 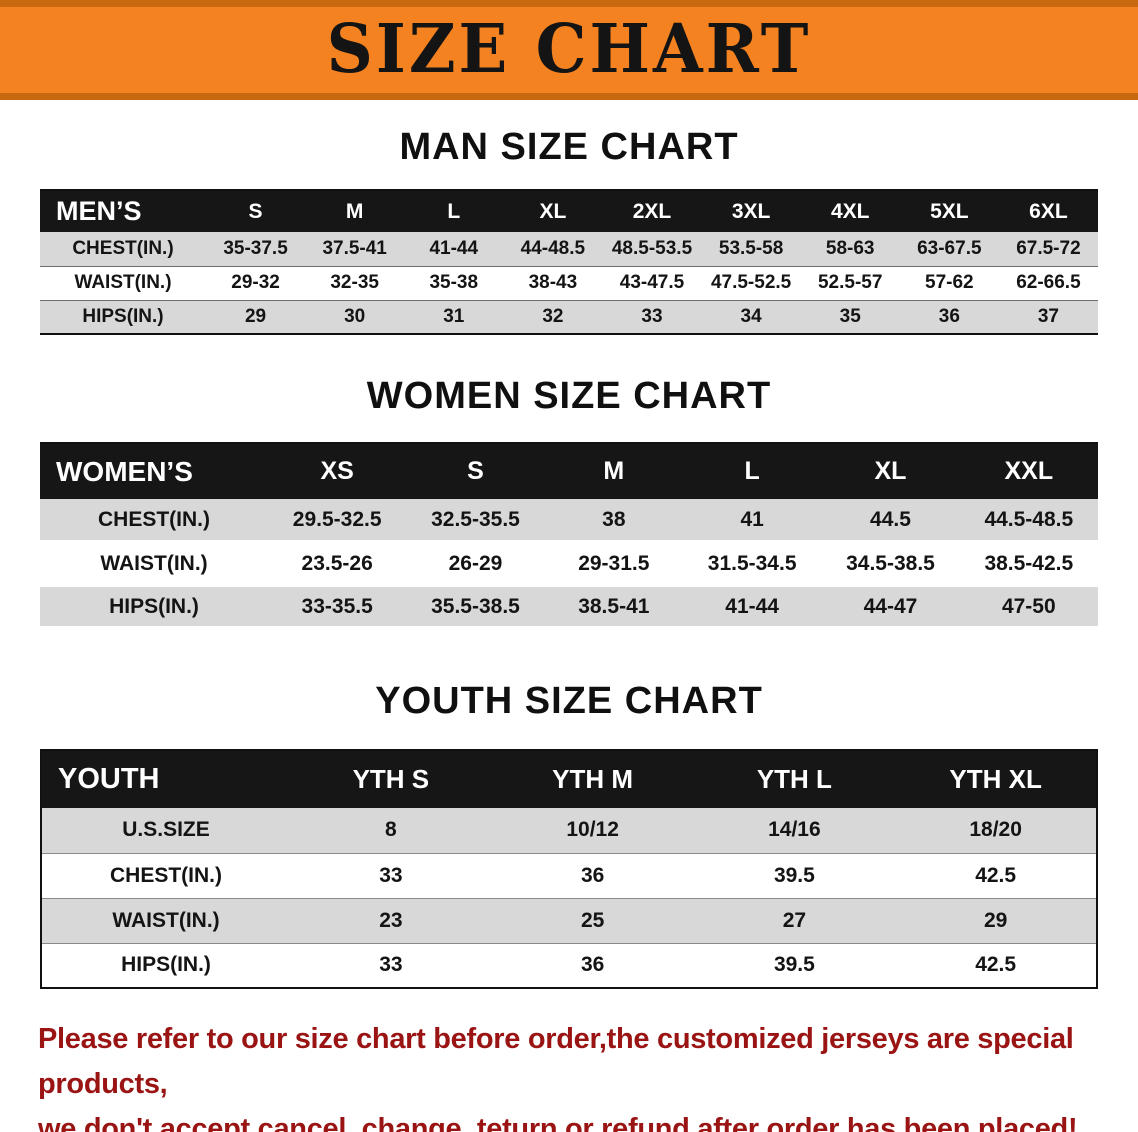 I want to click on size-value-cell: 38.5-41, so click(x=614, y=606).